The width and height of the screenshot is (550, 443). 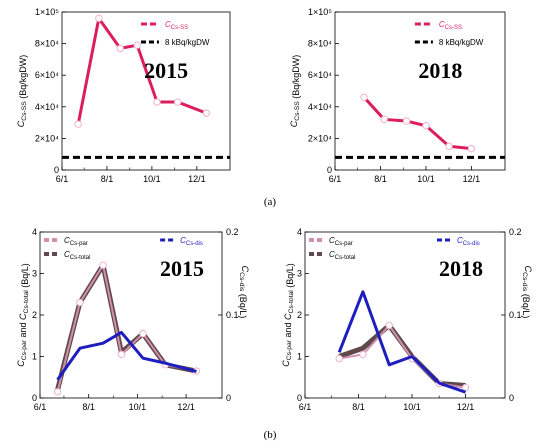 What do you see at coordinates (270, 202) in the screenshot?
I see `panel-label-a: (a)` at bounding box center [270, 202].